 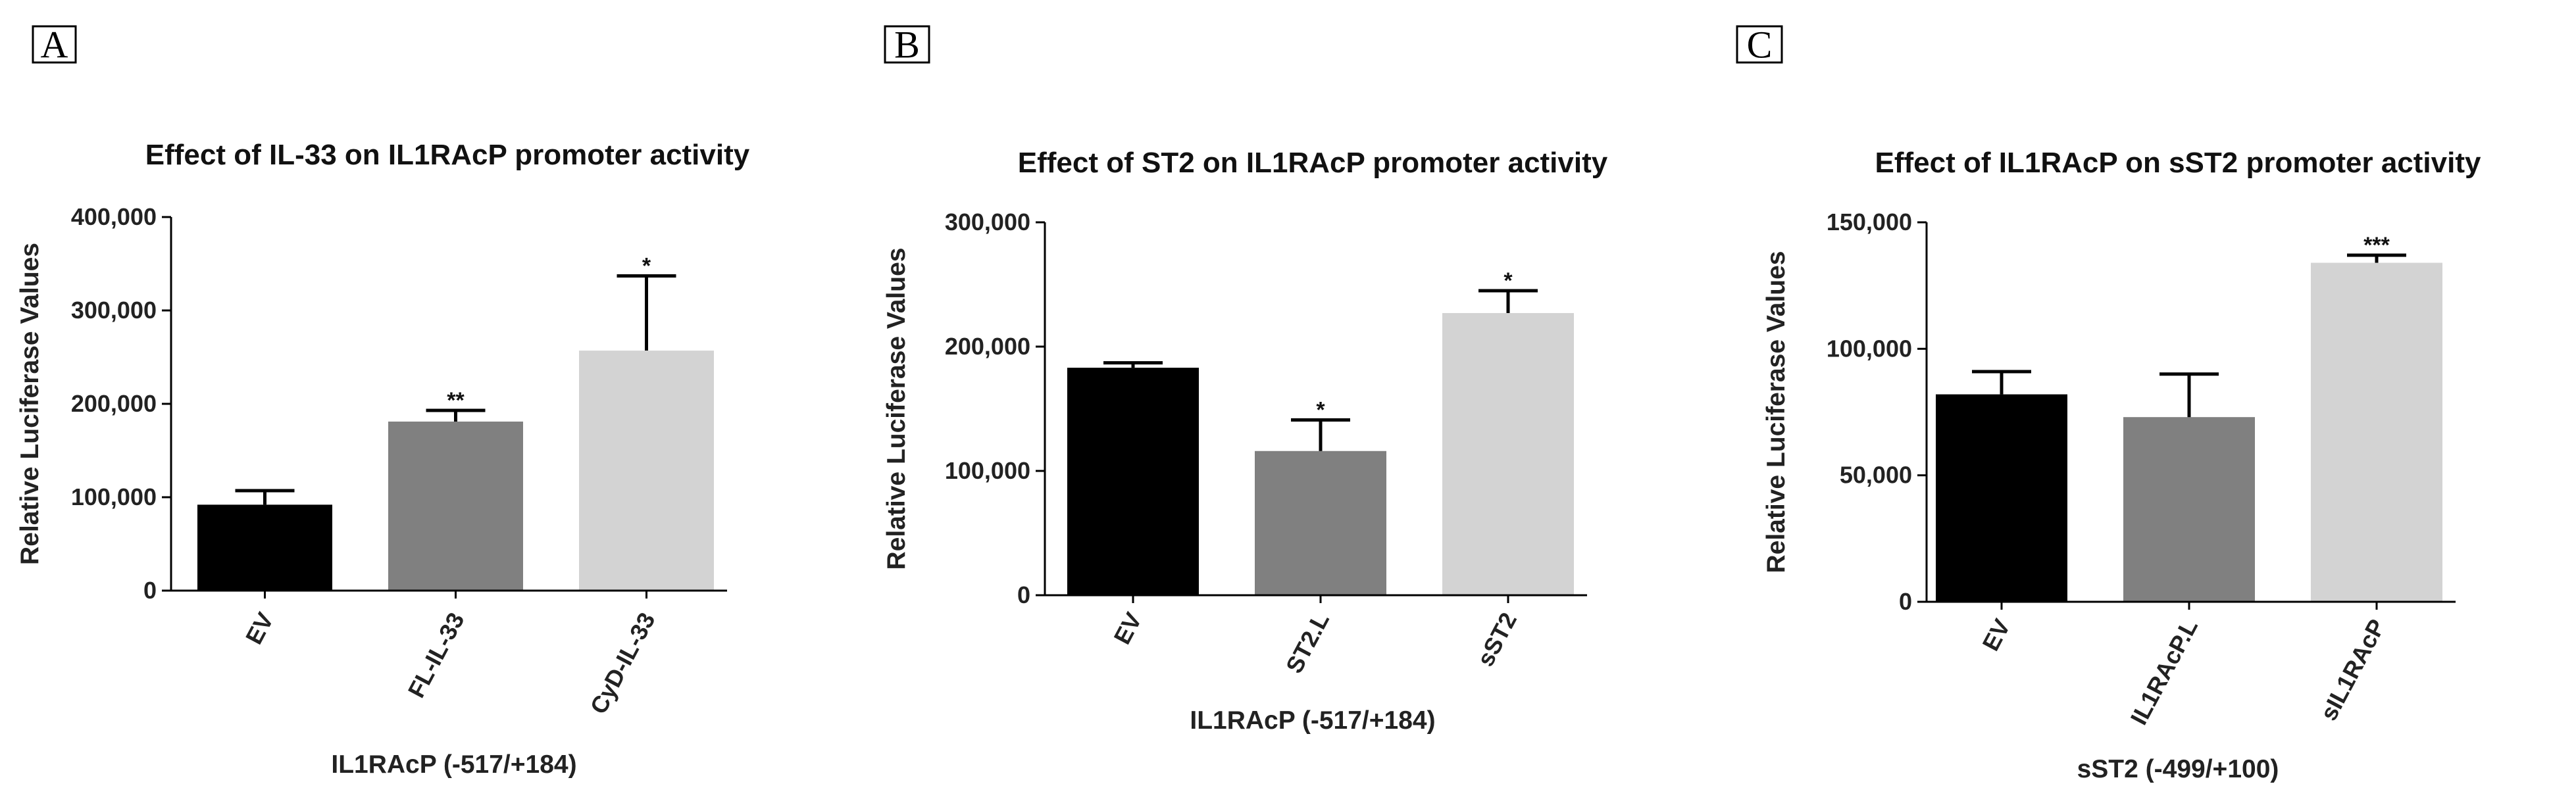 What do you see at coordinates (2164, 672) in the screenshot?
I see `x-category-label: IL1RAcP.L` at bounding box center [2164, 672].